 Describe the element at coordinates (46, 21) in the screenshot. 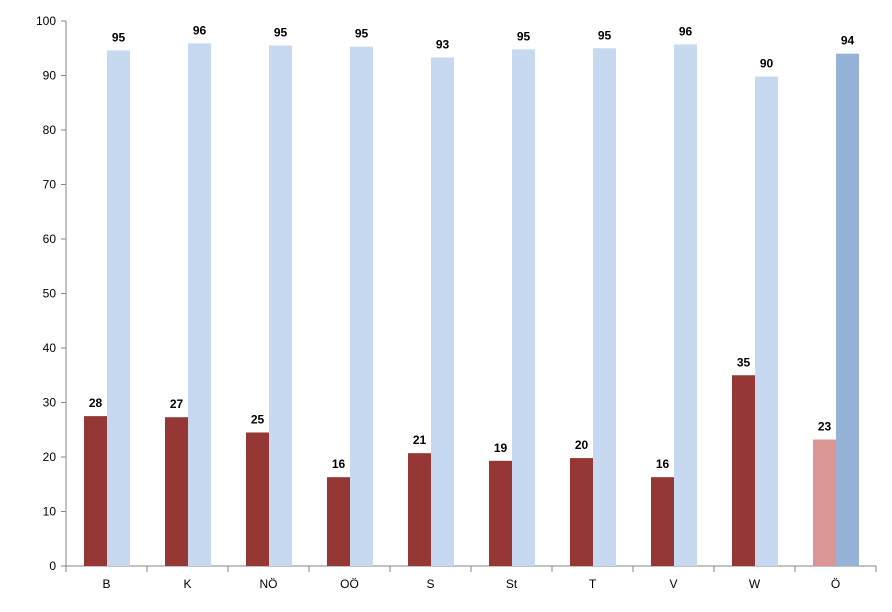

I see `y-tick-label: 100` at that location.